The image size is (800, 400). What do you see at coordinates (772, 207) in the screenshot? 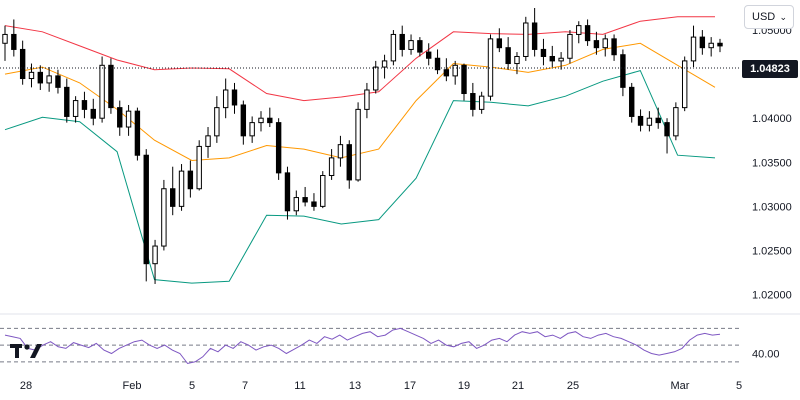
I see `price-tick-label: 1.03000` at bounding box center [772, 207].